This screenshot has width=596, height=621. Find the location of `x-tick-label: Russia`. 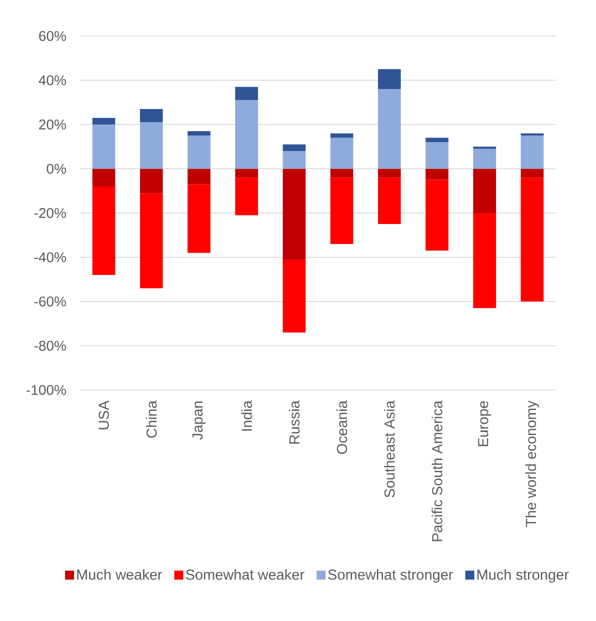

x-tick-label: Russia is located at coordinates (294, 422).